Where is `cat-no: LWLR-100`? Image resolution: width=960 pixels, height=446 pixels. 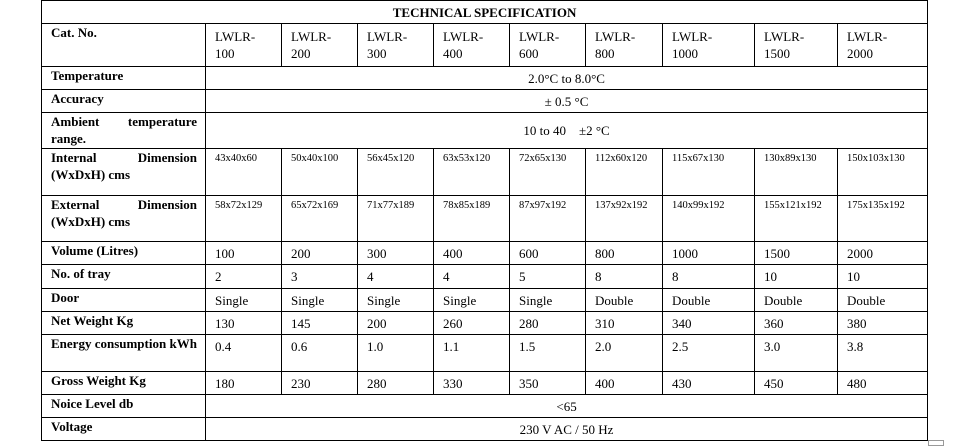 cat-no: LWLR-100 is located at coordinates (235, 45).